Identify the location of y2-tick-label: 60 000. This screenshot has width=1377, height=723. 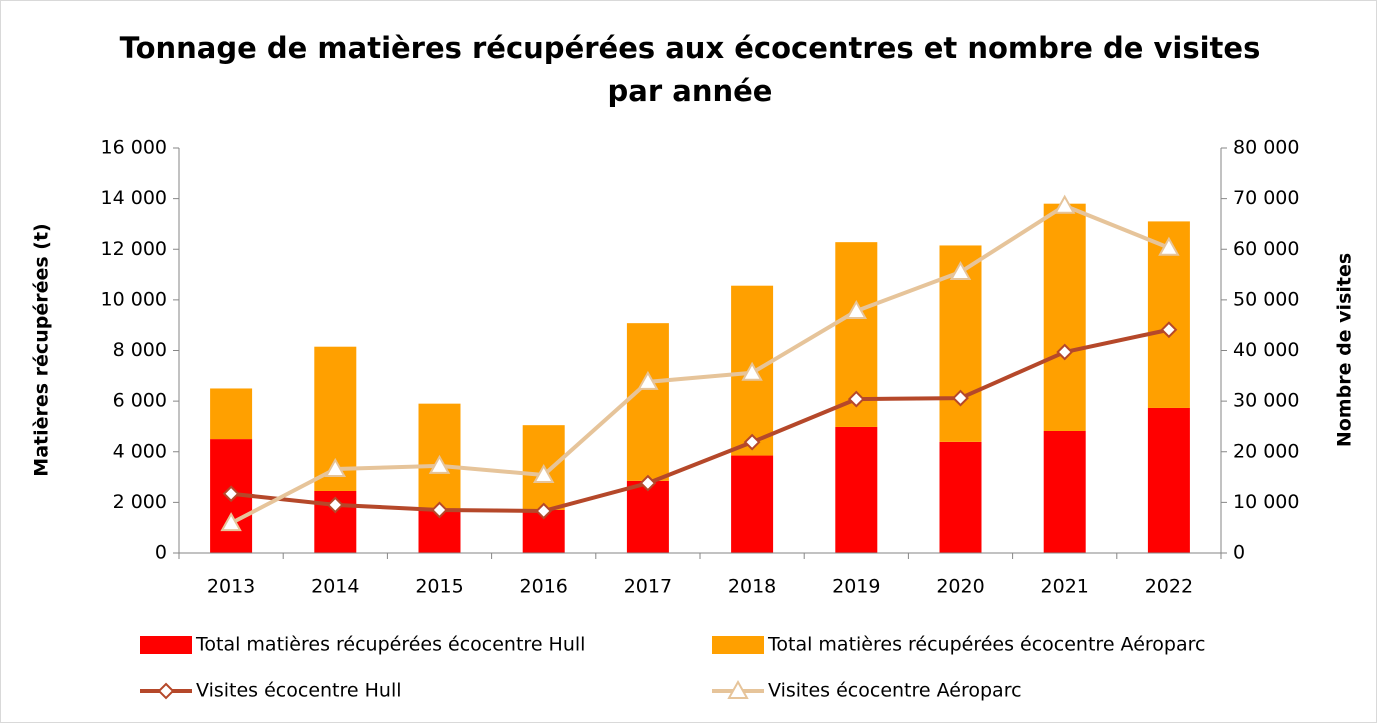
(1266, 249).